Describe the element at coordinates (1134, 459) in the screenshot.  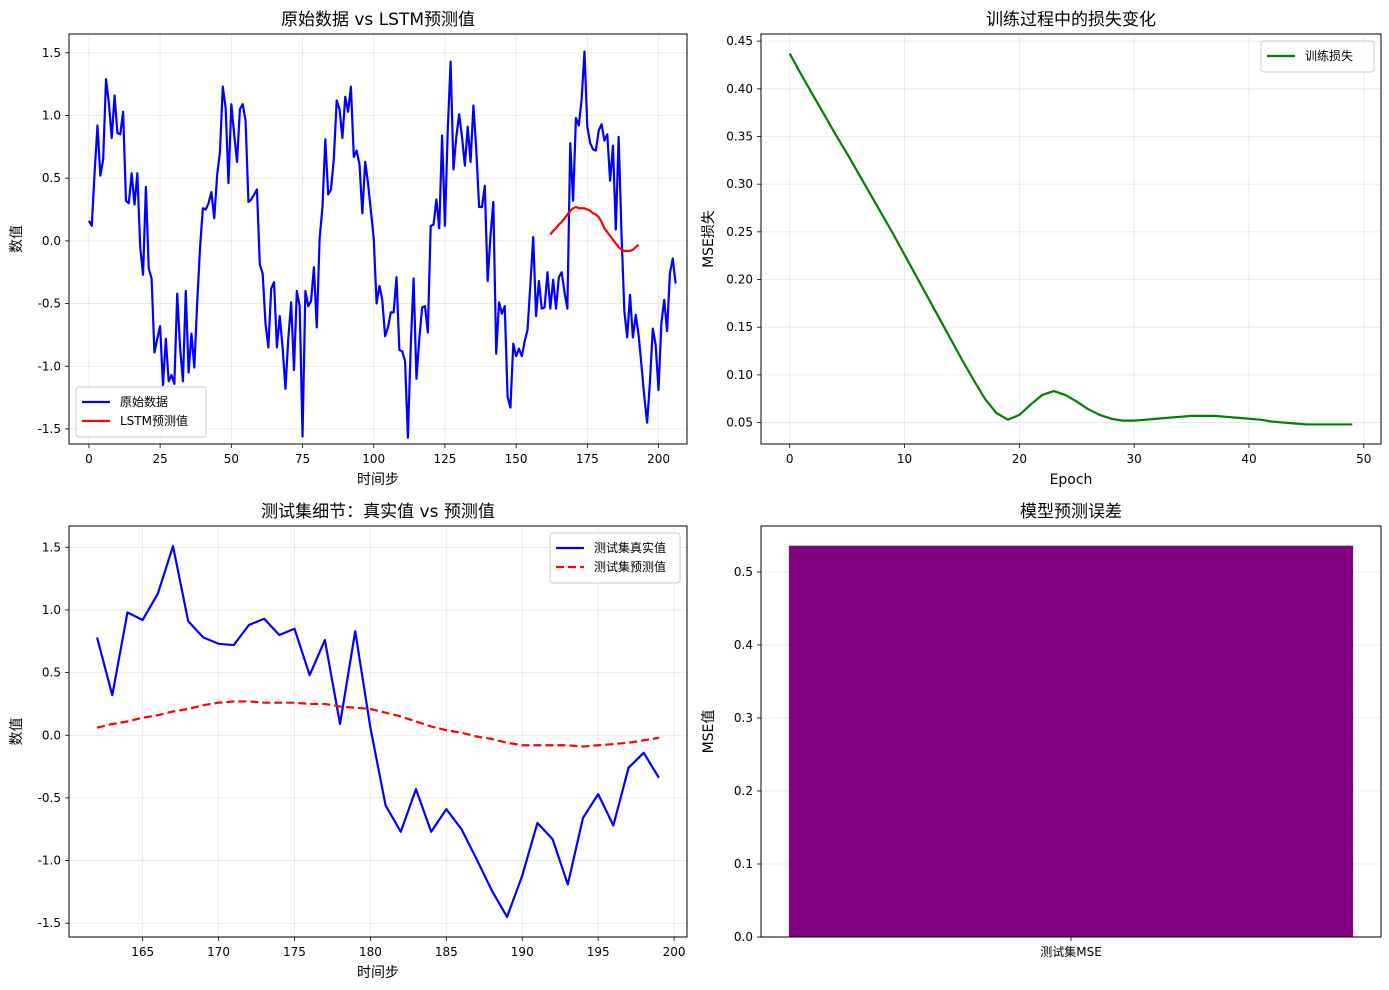
I see `x-tick-label: 30` at that location.